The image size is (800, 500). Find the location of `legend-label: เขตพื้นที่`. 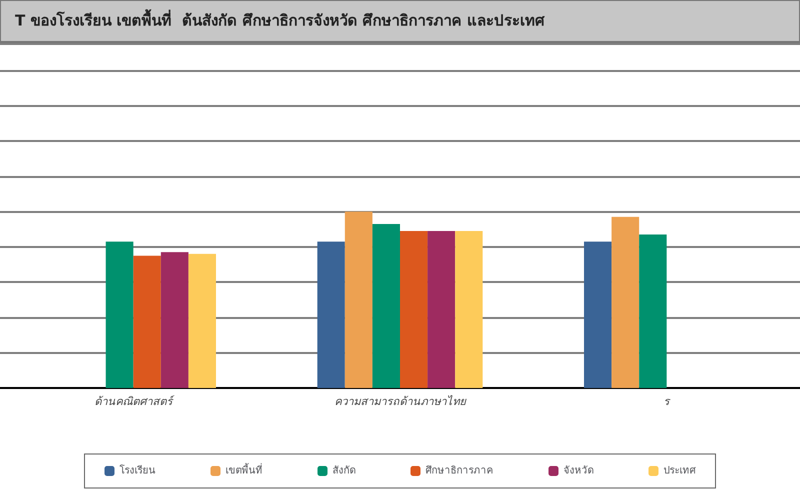

legend-label: เขตพื้นที่ is located at coordinates (244, 469).